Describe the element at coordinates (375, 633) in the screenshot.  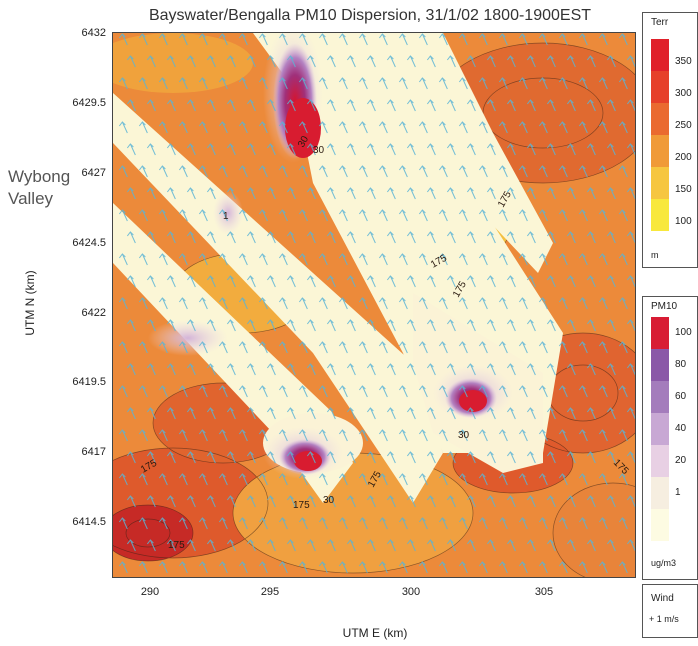
I see `x-axis-label: UTM E (km)` at that location.